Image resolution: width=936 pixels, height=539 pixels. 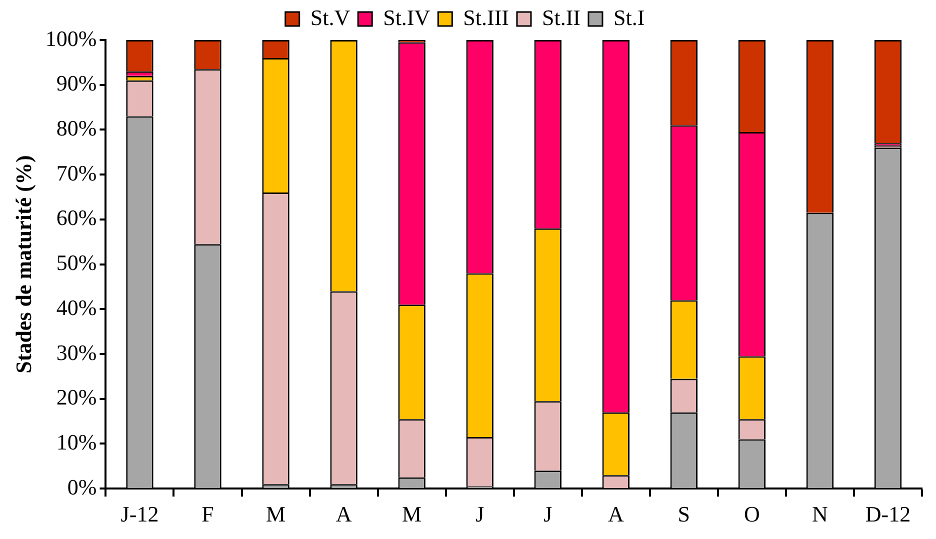 What do you see at coordinates (629, 17) in the screenshot?
I see `legend-label: St.I` at bounding box center [629, 17].